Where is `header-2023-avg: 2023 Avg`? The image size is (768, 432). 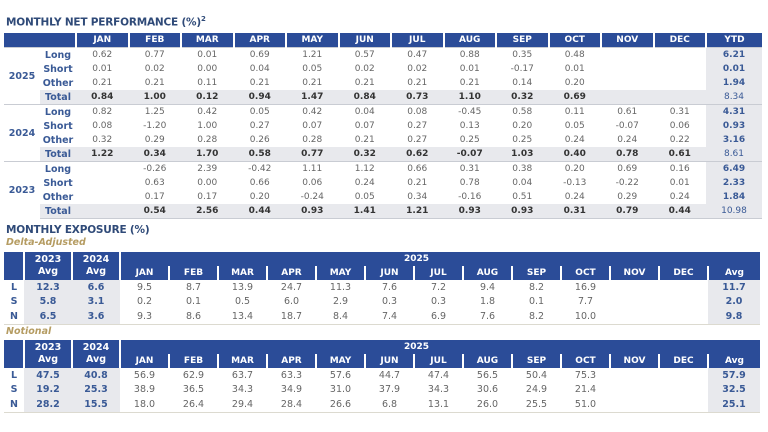 header-2023-avg: 2023 Avg is located at coordinates (47, 354).